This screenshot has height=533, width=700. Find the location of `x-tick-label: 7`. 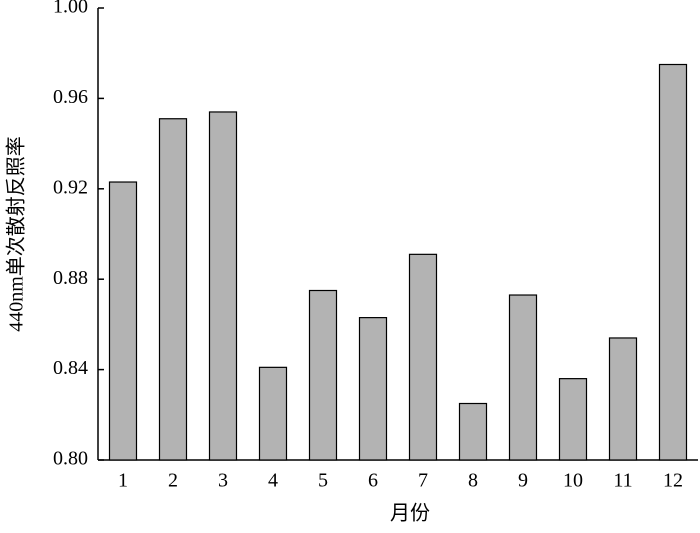

x-tick-label: 7 is located at coordinates (423, 481).